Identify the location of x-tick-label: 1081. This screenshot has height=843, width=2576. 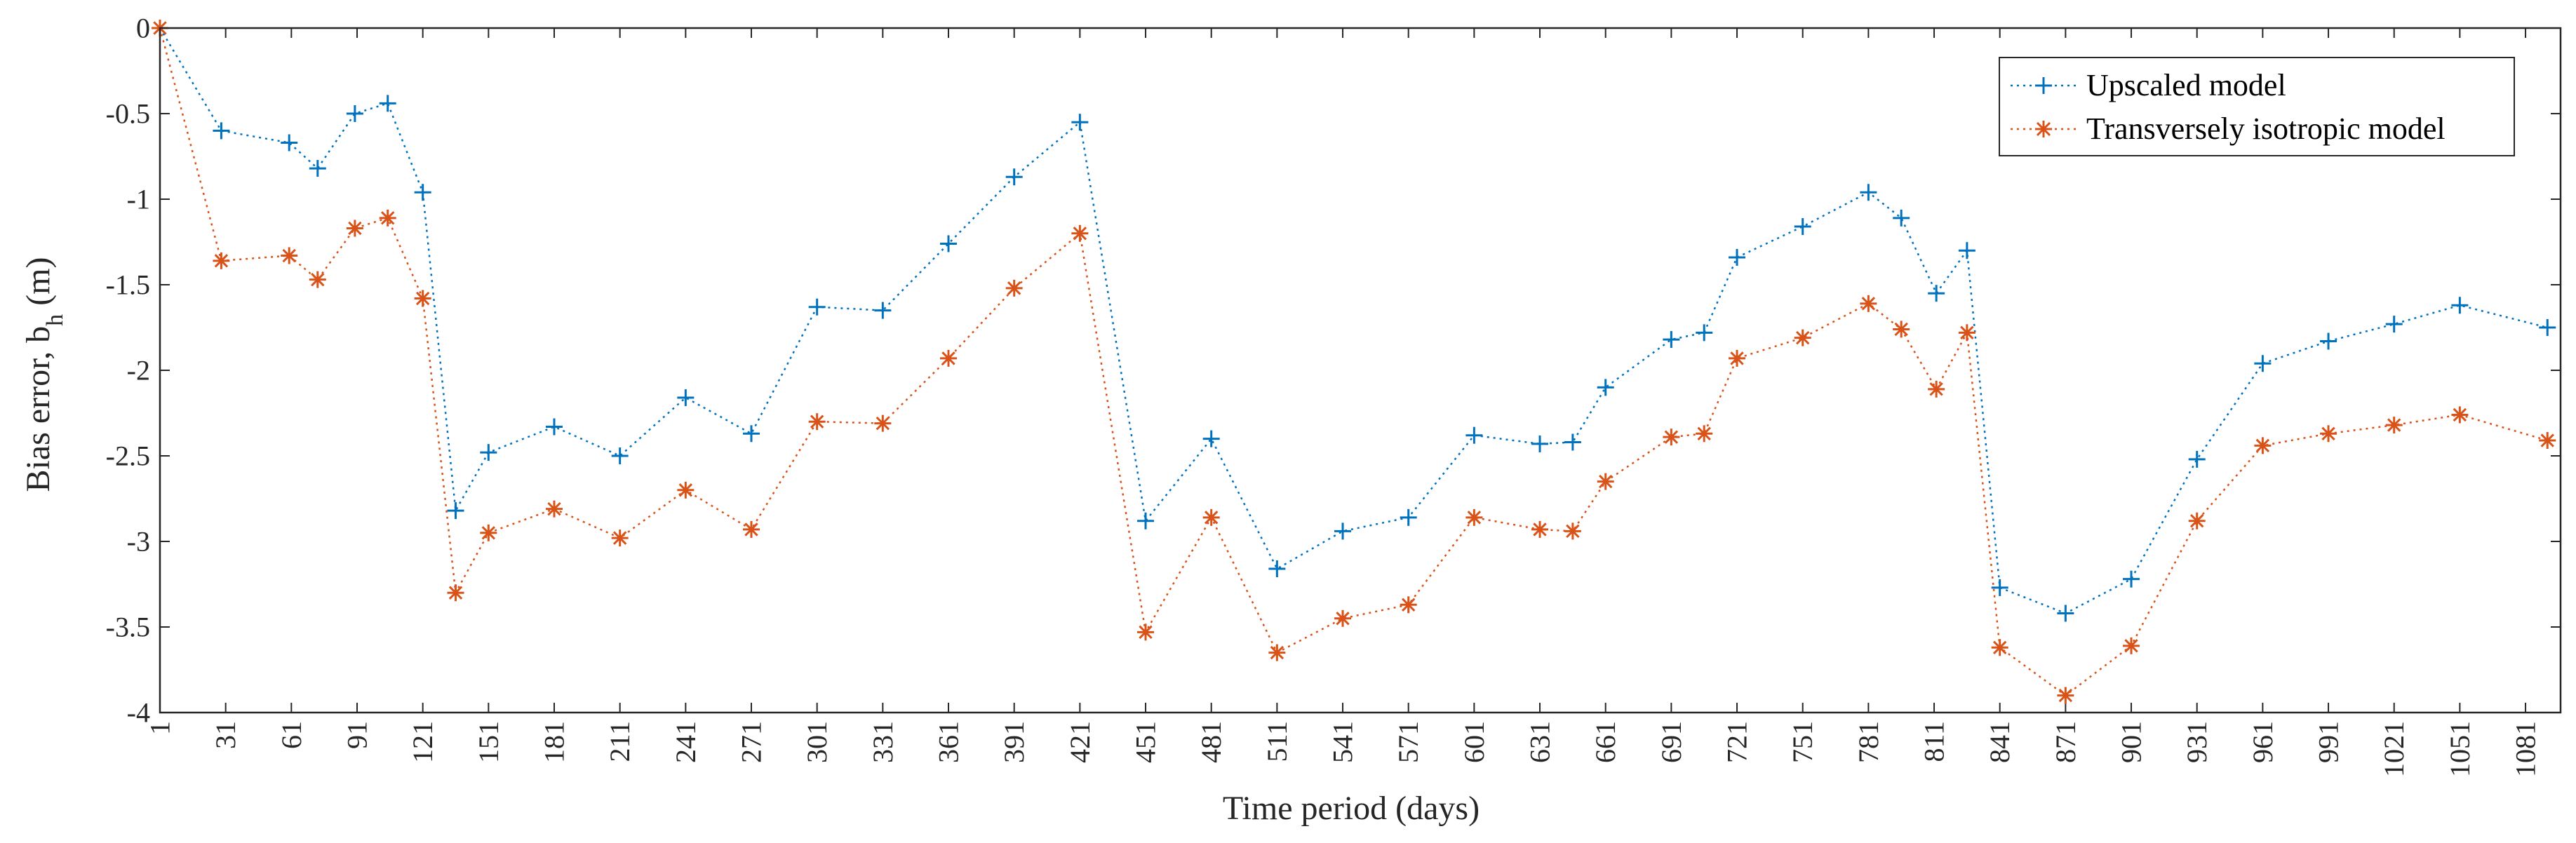
(2526, 749).